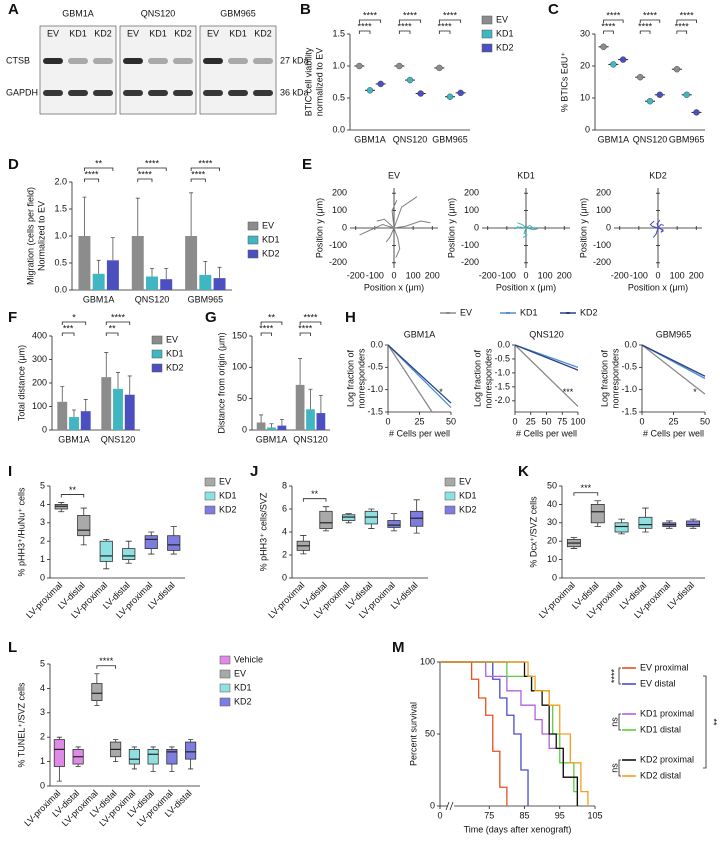 The width and height of the screenshot is (720, 866). I want to click on subplot-title: EV, so click(394, 175).